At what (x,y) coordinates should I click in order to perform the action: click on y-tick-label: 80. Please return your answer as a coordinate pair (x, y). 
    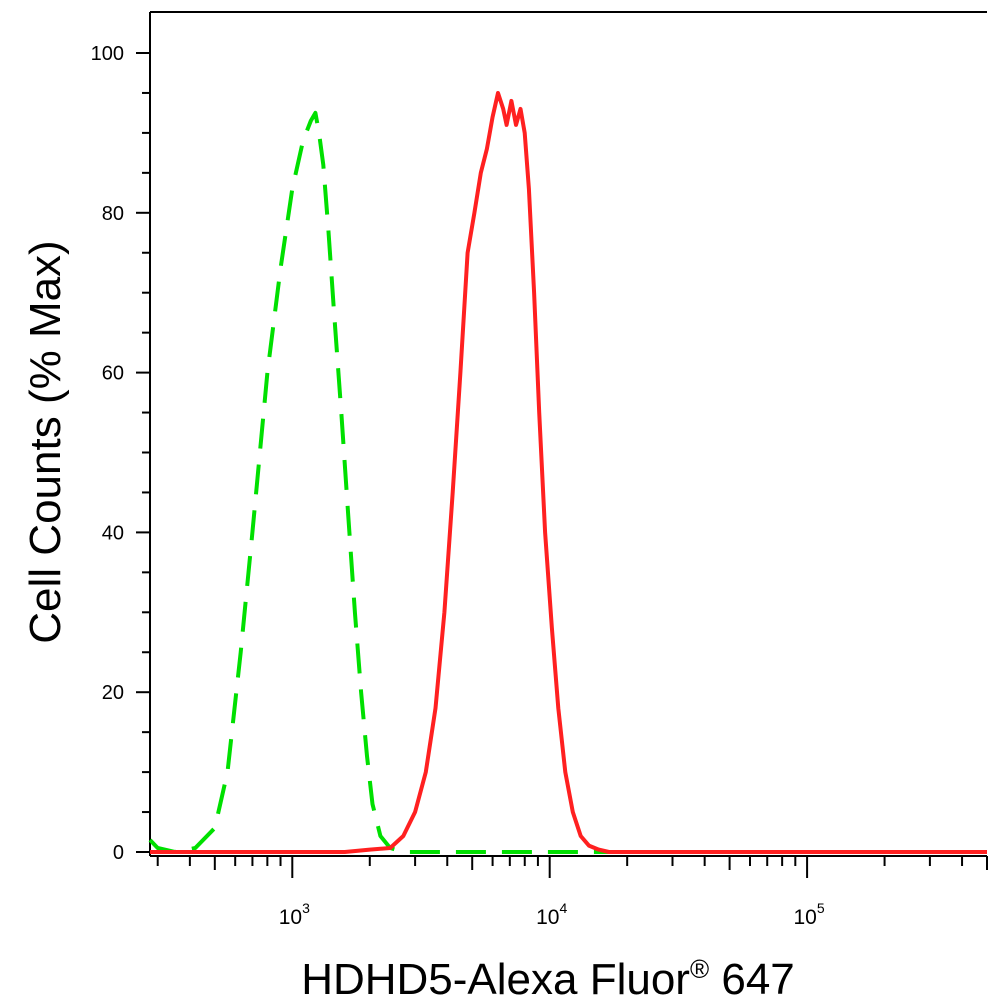
    Looking at the image, I should click on (113, 214).